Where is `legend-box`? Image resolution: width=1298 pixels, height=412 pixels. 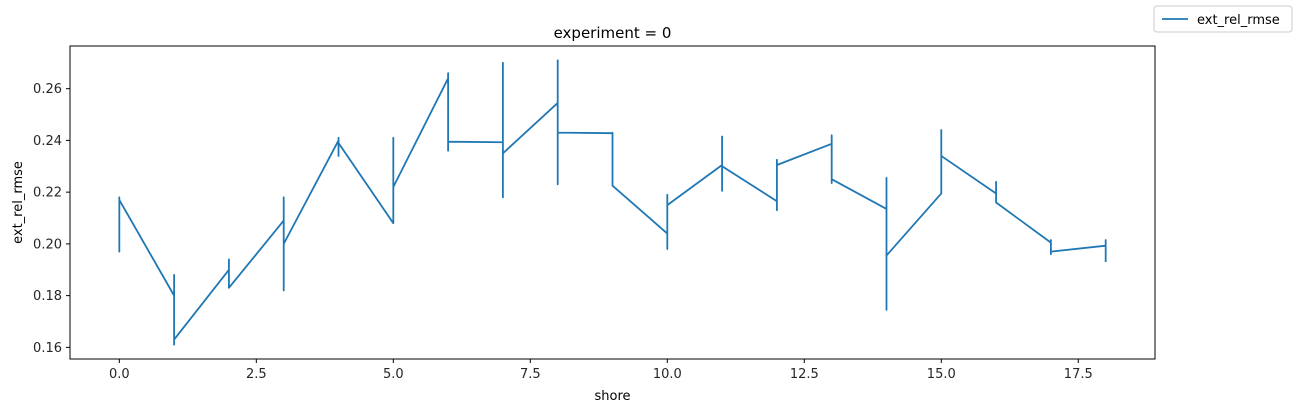
legend-box is located at coordinates (1223, 19).